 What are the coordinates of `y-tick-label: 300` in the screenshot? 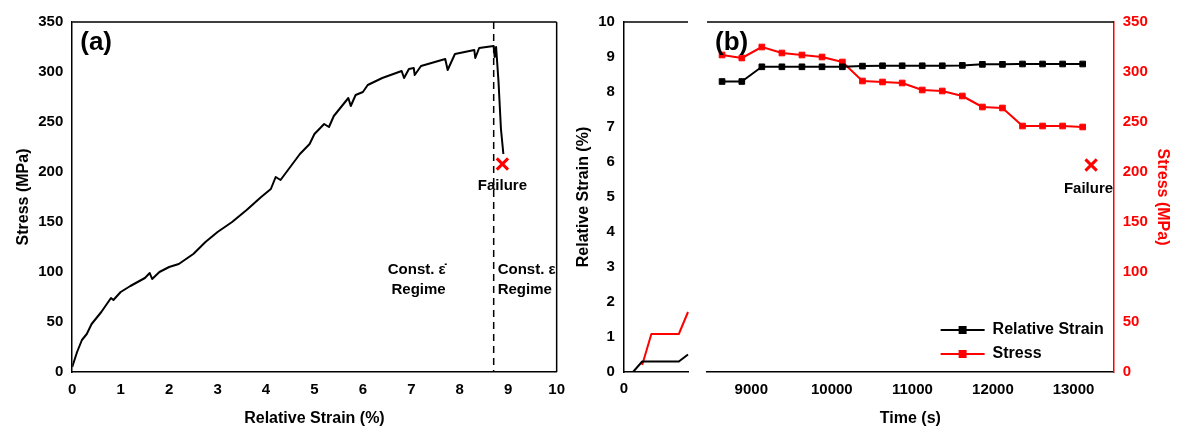 It's located at (51, 71).